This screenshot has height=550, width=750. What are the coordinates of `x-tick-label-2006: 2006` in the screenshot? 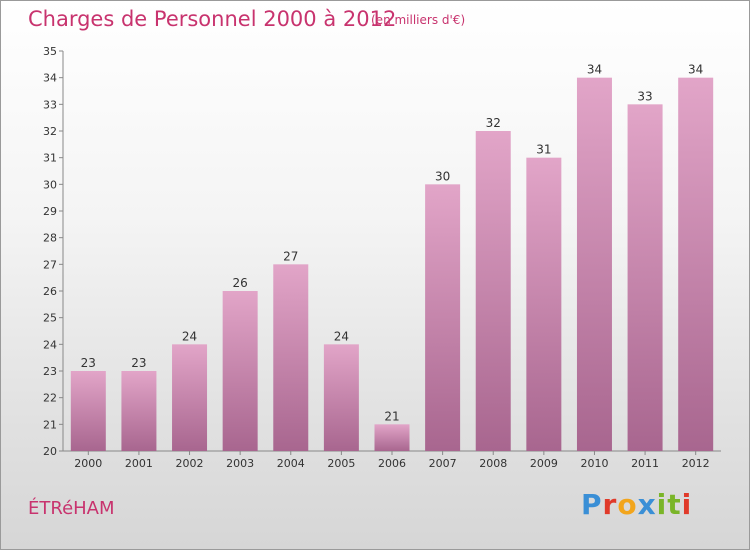 It's located at (392, 463).